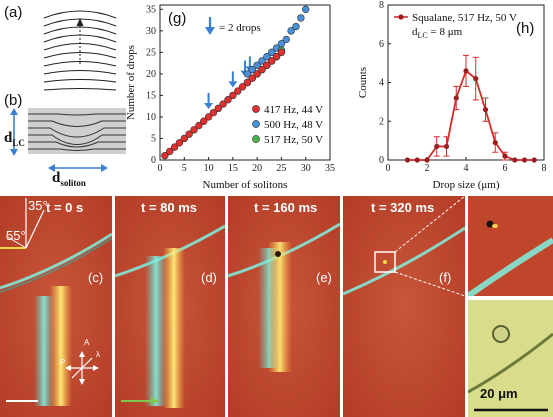 Image resolution: width=553 pixels, height=417 pixels. I want to click on legend-marker-h, so click(401, 17).